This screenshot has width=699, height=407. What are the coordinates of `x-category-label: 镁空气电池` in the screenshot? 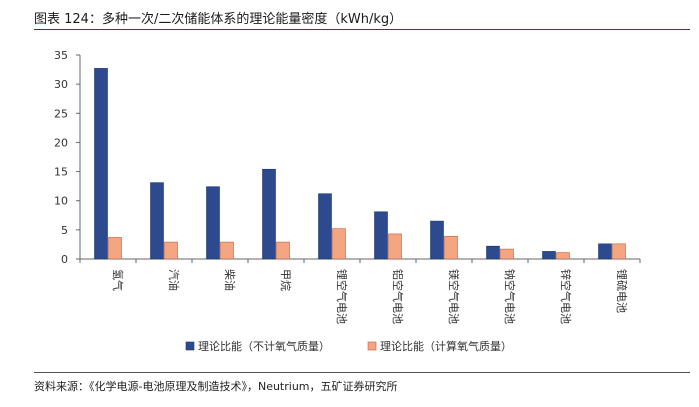 It's located at (454, 296).